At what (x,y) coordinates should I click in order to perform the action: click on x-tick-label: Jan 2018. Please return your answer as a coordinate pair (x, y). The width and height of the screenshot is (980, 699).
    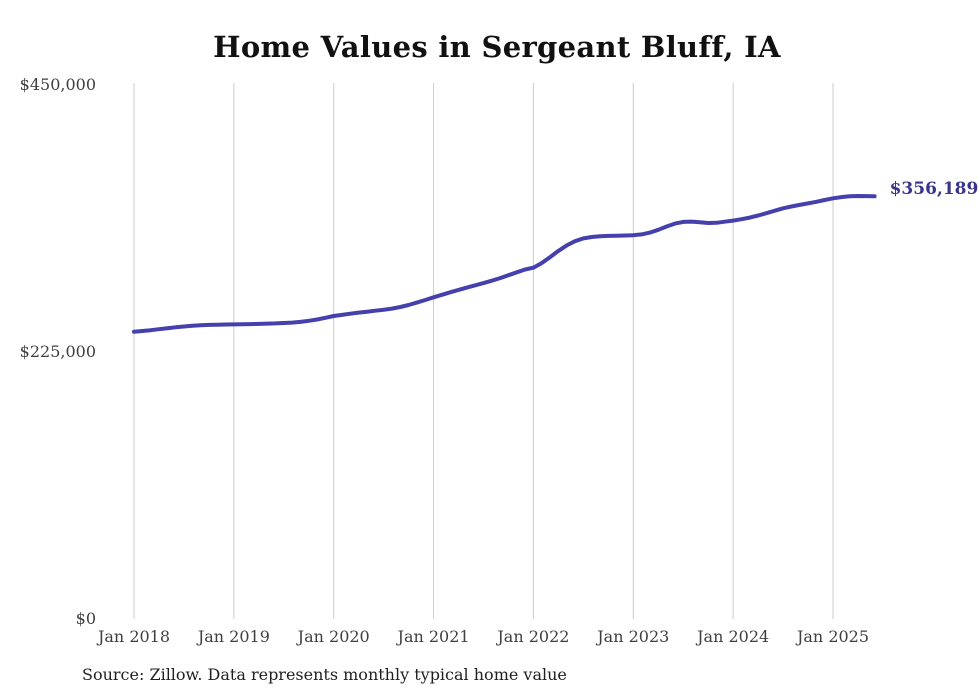
    Looking at the image, I should click on (134, 636).